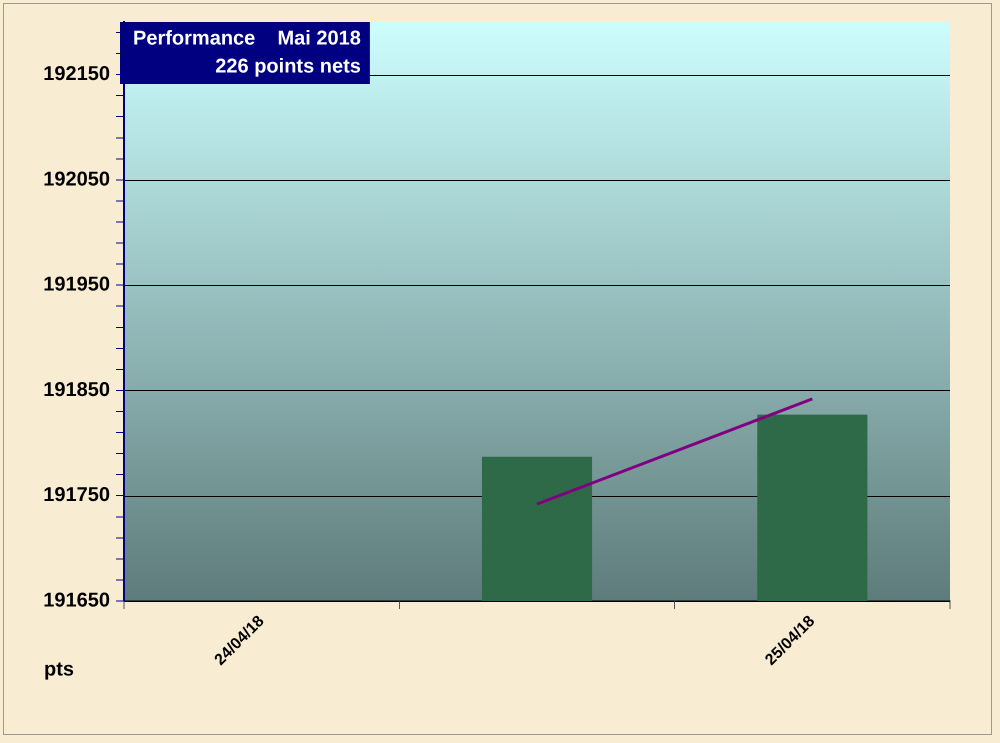  What do you see at coordinates (76, 389) in the screenshot?
I see `y-tick-label: 191850` at bounding box center [76, 389].